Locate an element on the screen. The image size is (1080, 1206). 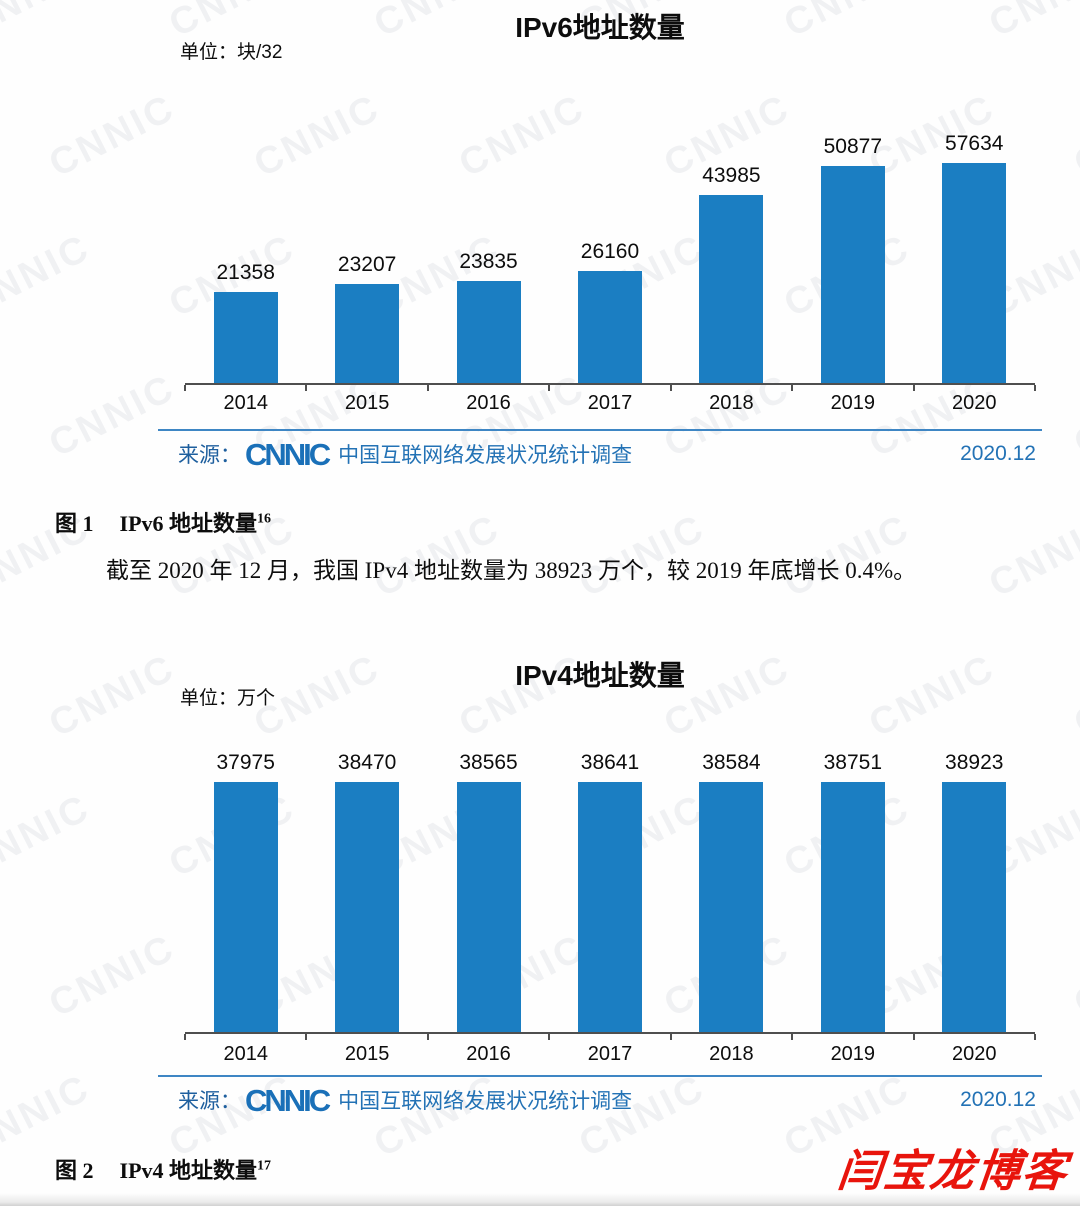
chart-unit-label: 单位：万个 is located at coordinates (228, 698).